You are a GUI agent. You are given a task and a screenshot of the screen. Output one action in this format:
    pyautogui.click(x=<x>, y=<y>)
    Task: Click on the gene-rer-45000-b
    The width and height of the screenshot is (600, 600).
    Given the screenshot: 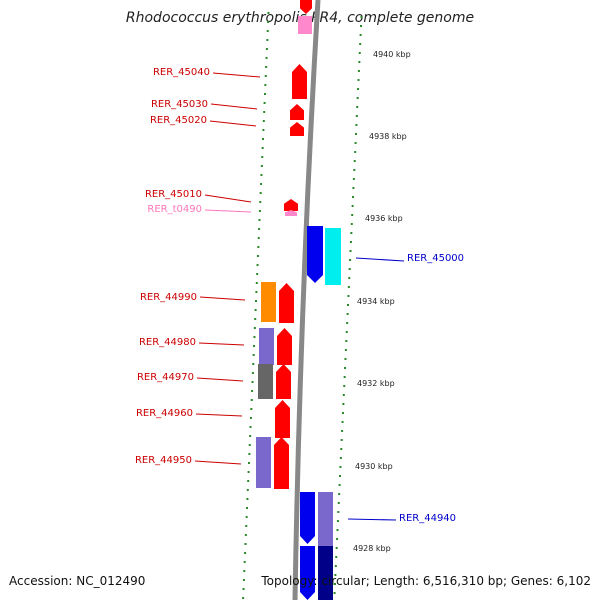 What is the action you would take?
    pyautogui.click(x=333, y=256)
    